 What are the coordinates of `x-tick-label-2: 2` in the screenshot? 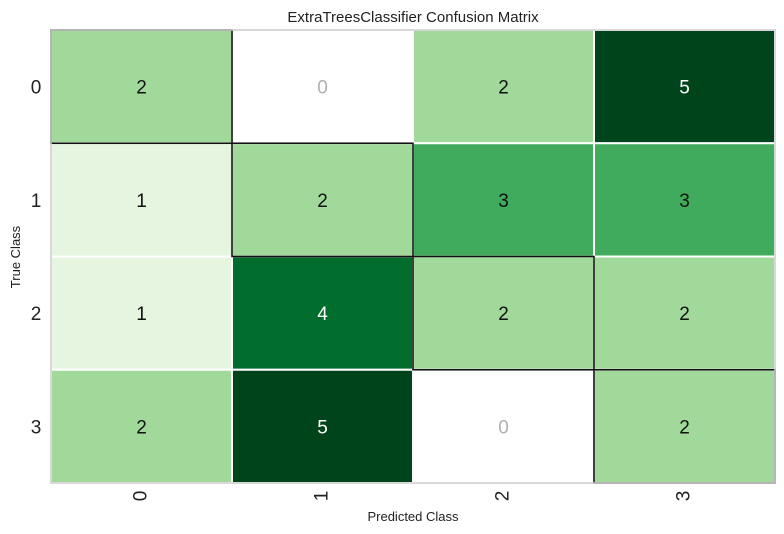 It's located at (503, 496).